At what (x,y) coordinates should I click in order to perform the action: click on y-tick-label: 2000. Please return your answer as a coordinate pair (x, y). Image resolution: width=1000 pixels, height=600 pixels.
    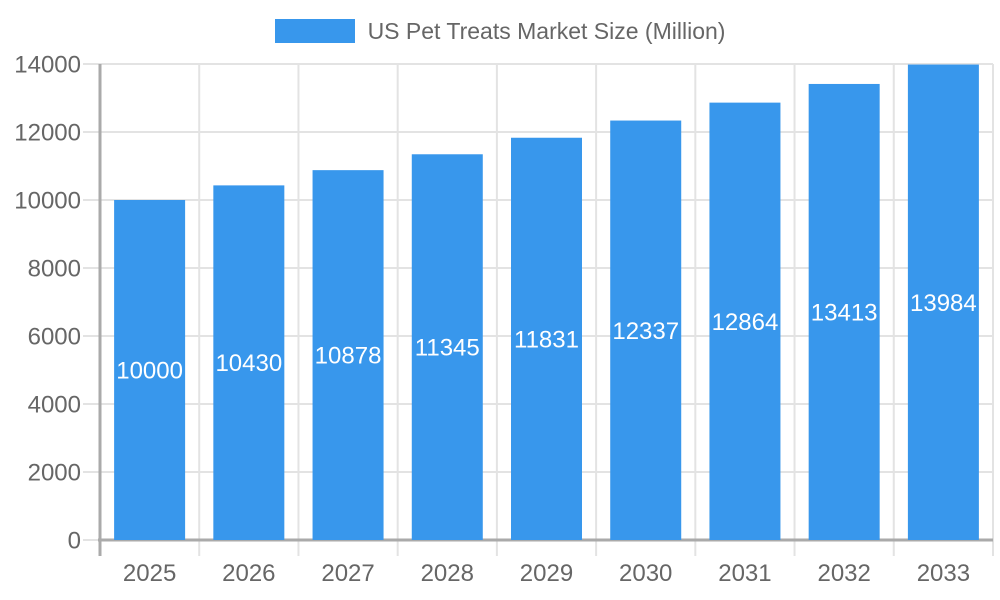
    Looking at the image, I should click on (54, 473).